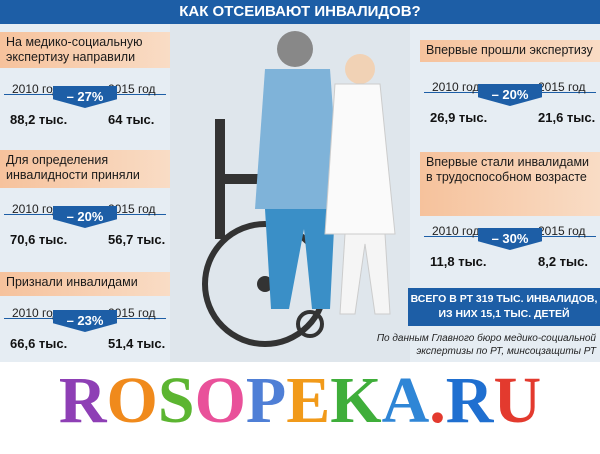  I want to click on title: КАК ОТСЕИВАЮТ ИНВАЛИДОВ?, so click(300, 12).